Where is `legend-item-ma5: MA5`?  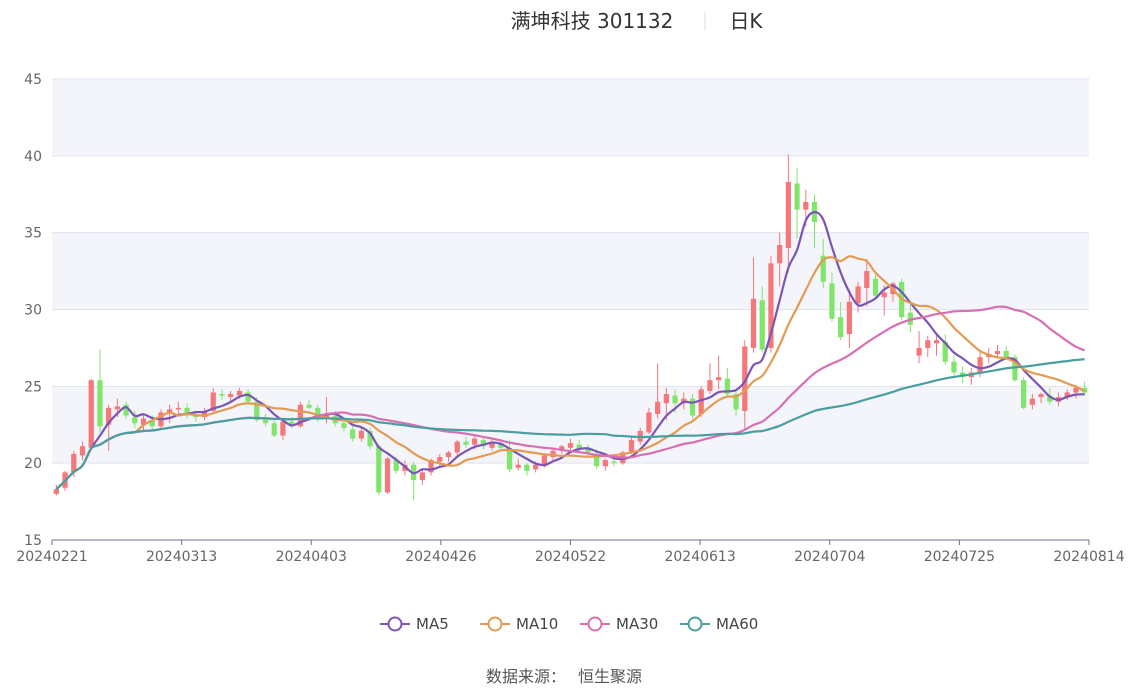
legend-item-ma5: MA5 is located at coordinates (414, 624).